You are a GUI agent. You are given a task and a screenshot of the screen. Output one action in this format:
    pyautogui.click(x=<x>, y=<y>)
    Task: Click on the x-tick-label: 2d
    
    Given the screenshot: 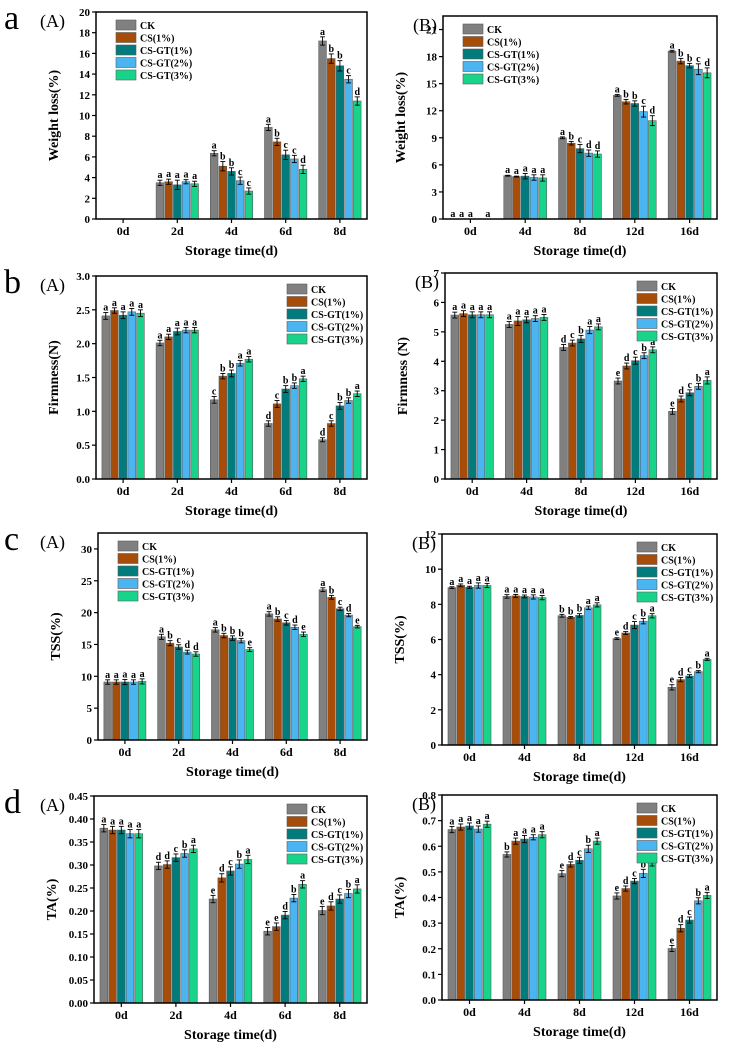 What is the action you would take?
    pyautogui.click(x=177, y=491)
    